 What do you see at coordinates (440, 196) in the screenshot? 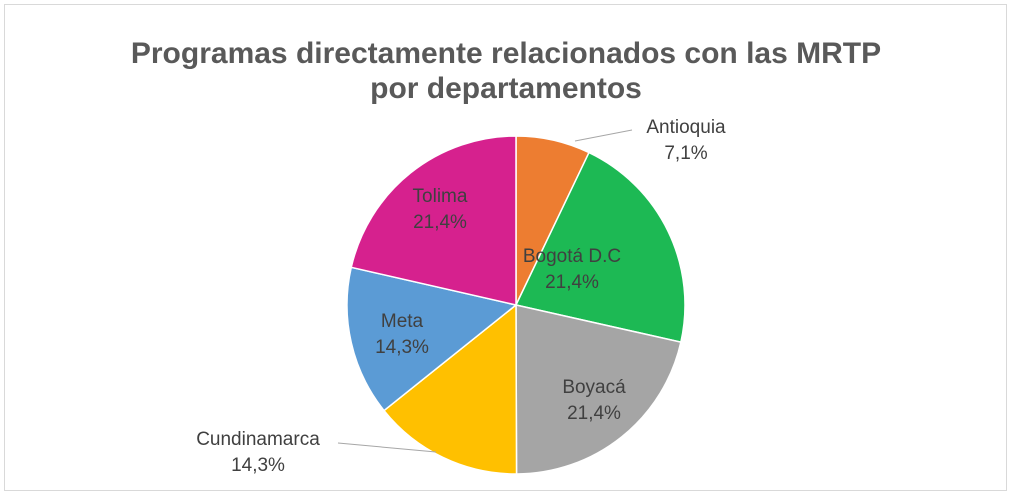
I see `category-label: Tolima` at bounding box center [440, 196].